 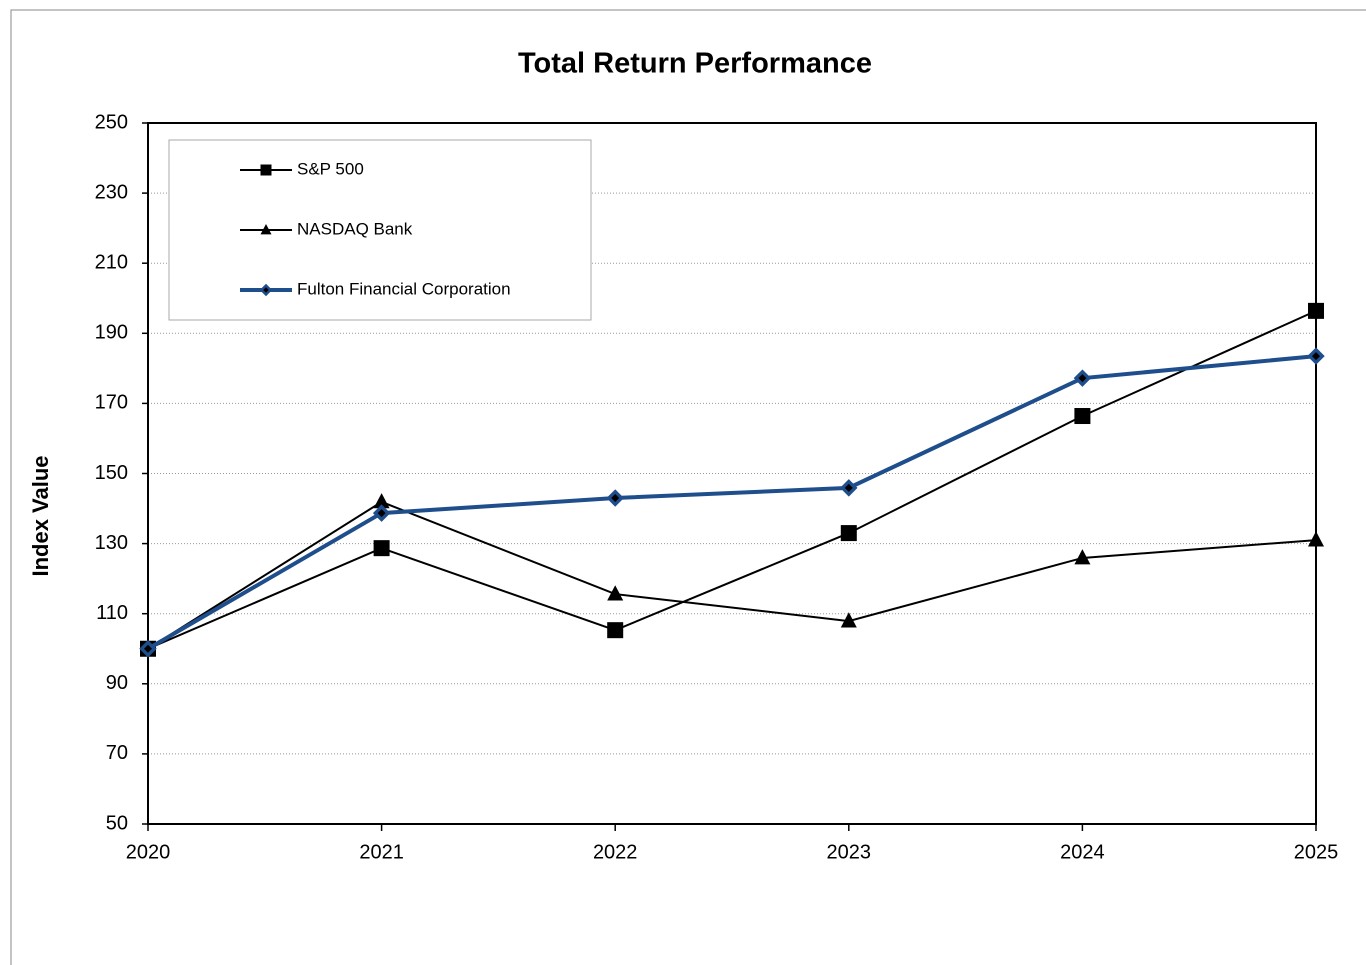 What do you see at coordinates (148, 852) in the screenshot?
I see `x-tick-label: 2020` at bounding box center [148, 852].